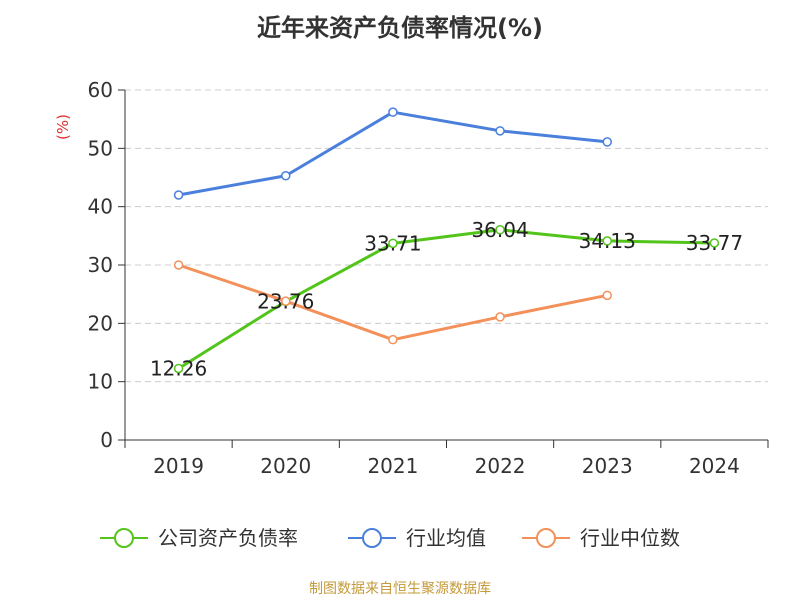 The width and height of the screenshot is (800, 600). I want to click on y-tick-label: 40, so click(100, 207).